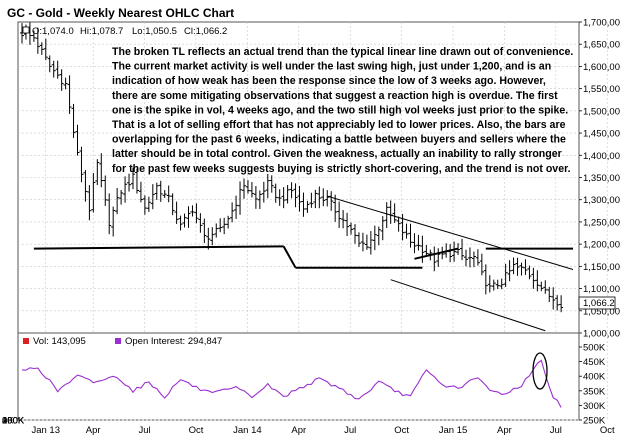  What do you see at coordinates (247, 430) in the screenshot?
I see `x-tick-label: Jan 14` at bounding box center [247, 430].